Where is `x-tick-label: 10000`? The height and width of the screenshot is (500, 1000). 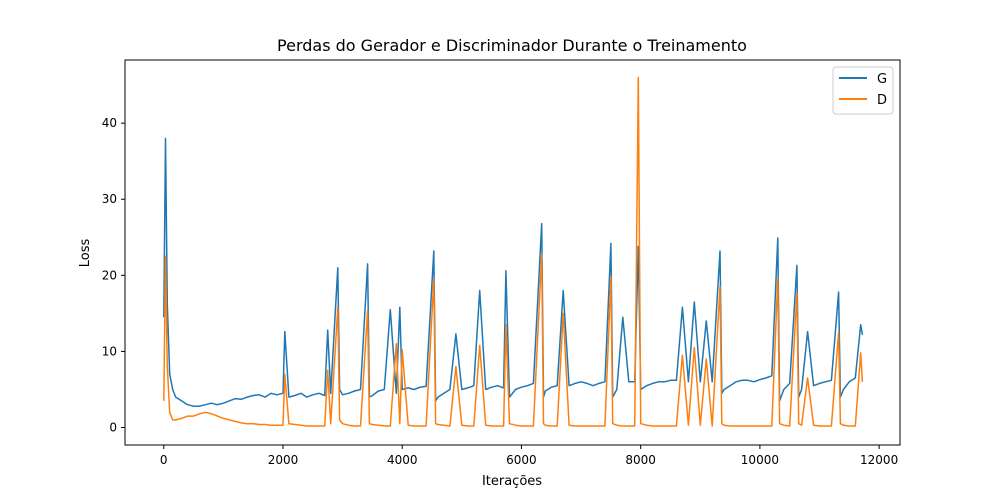
x-tick-label: 10000 is located at coordinates (760, 460).